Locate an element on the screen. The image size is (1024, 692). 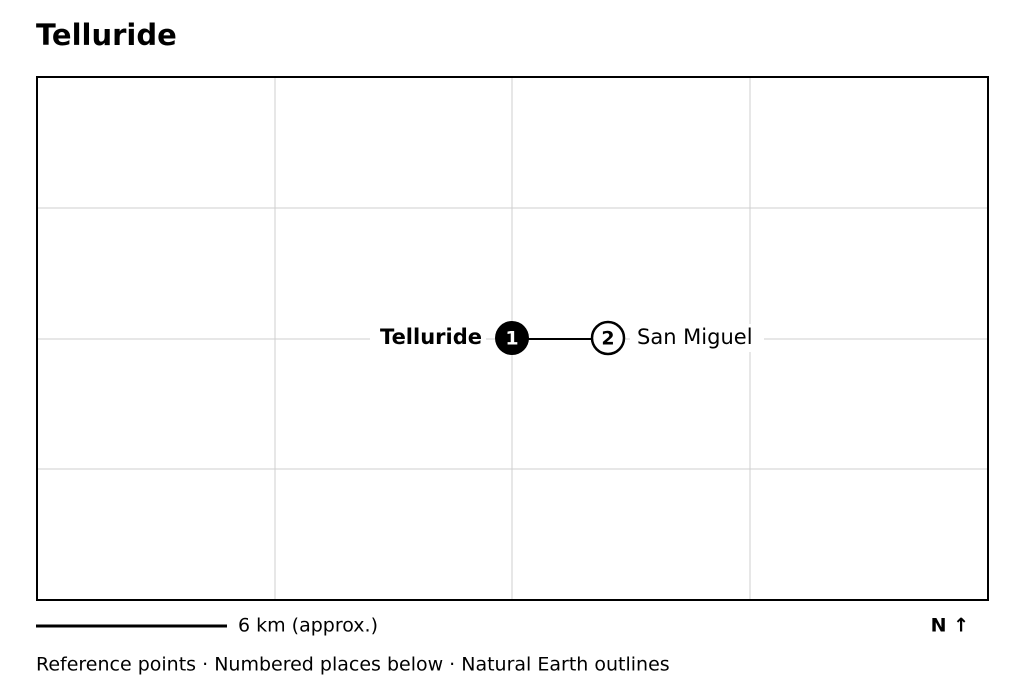
place-label: San Miguel is located at coordinates (695, 337).